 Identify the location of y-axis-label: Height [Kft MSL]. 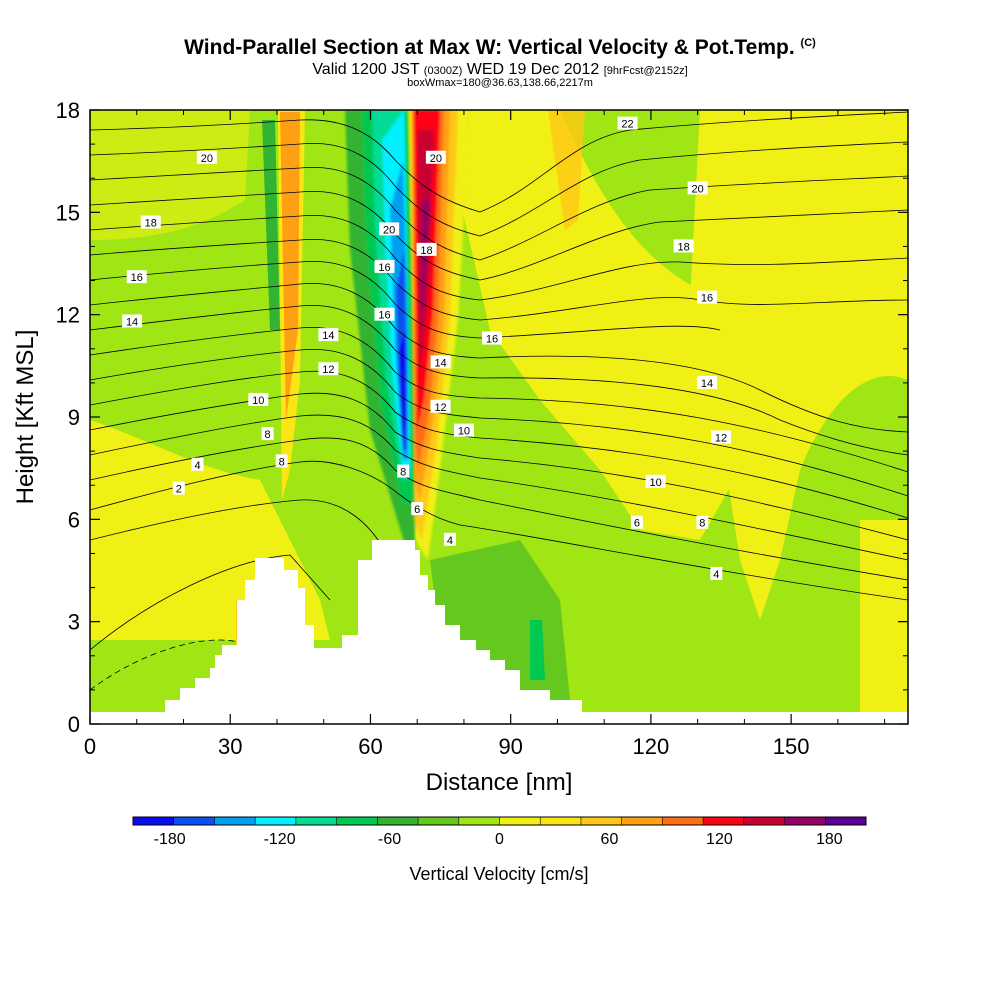
(25, 417).